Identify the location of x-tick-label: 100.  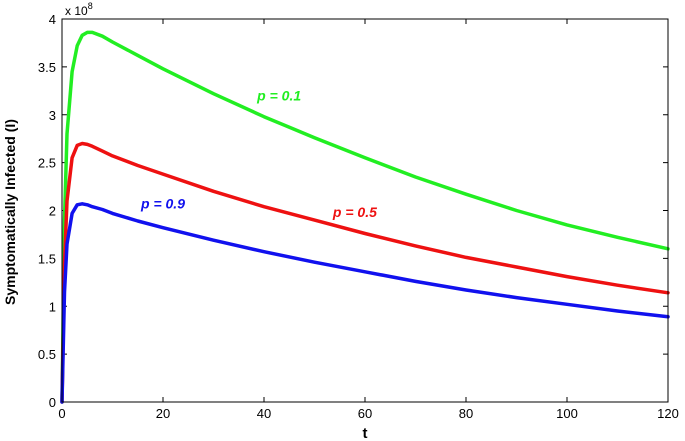
(567, 413).